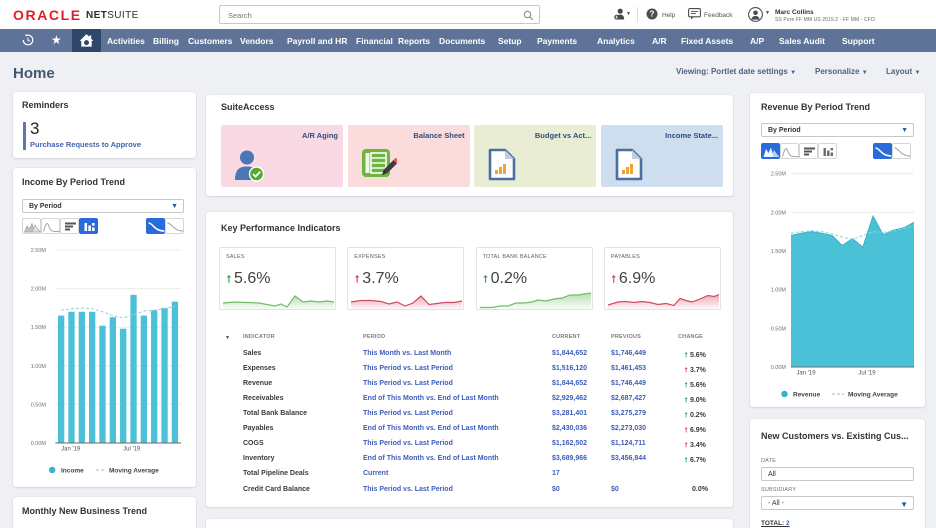 Image resolution: width=936 pixels, height=528 pixels. What do you see at coordinates (806, 395) in the screenshot?
I see `svg-text: Revenue` at bounding box center [806, 395].